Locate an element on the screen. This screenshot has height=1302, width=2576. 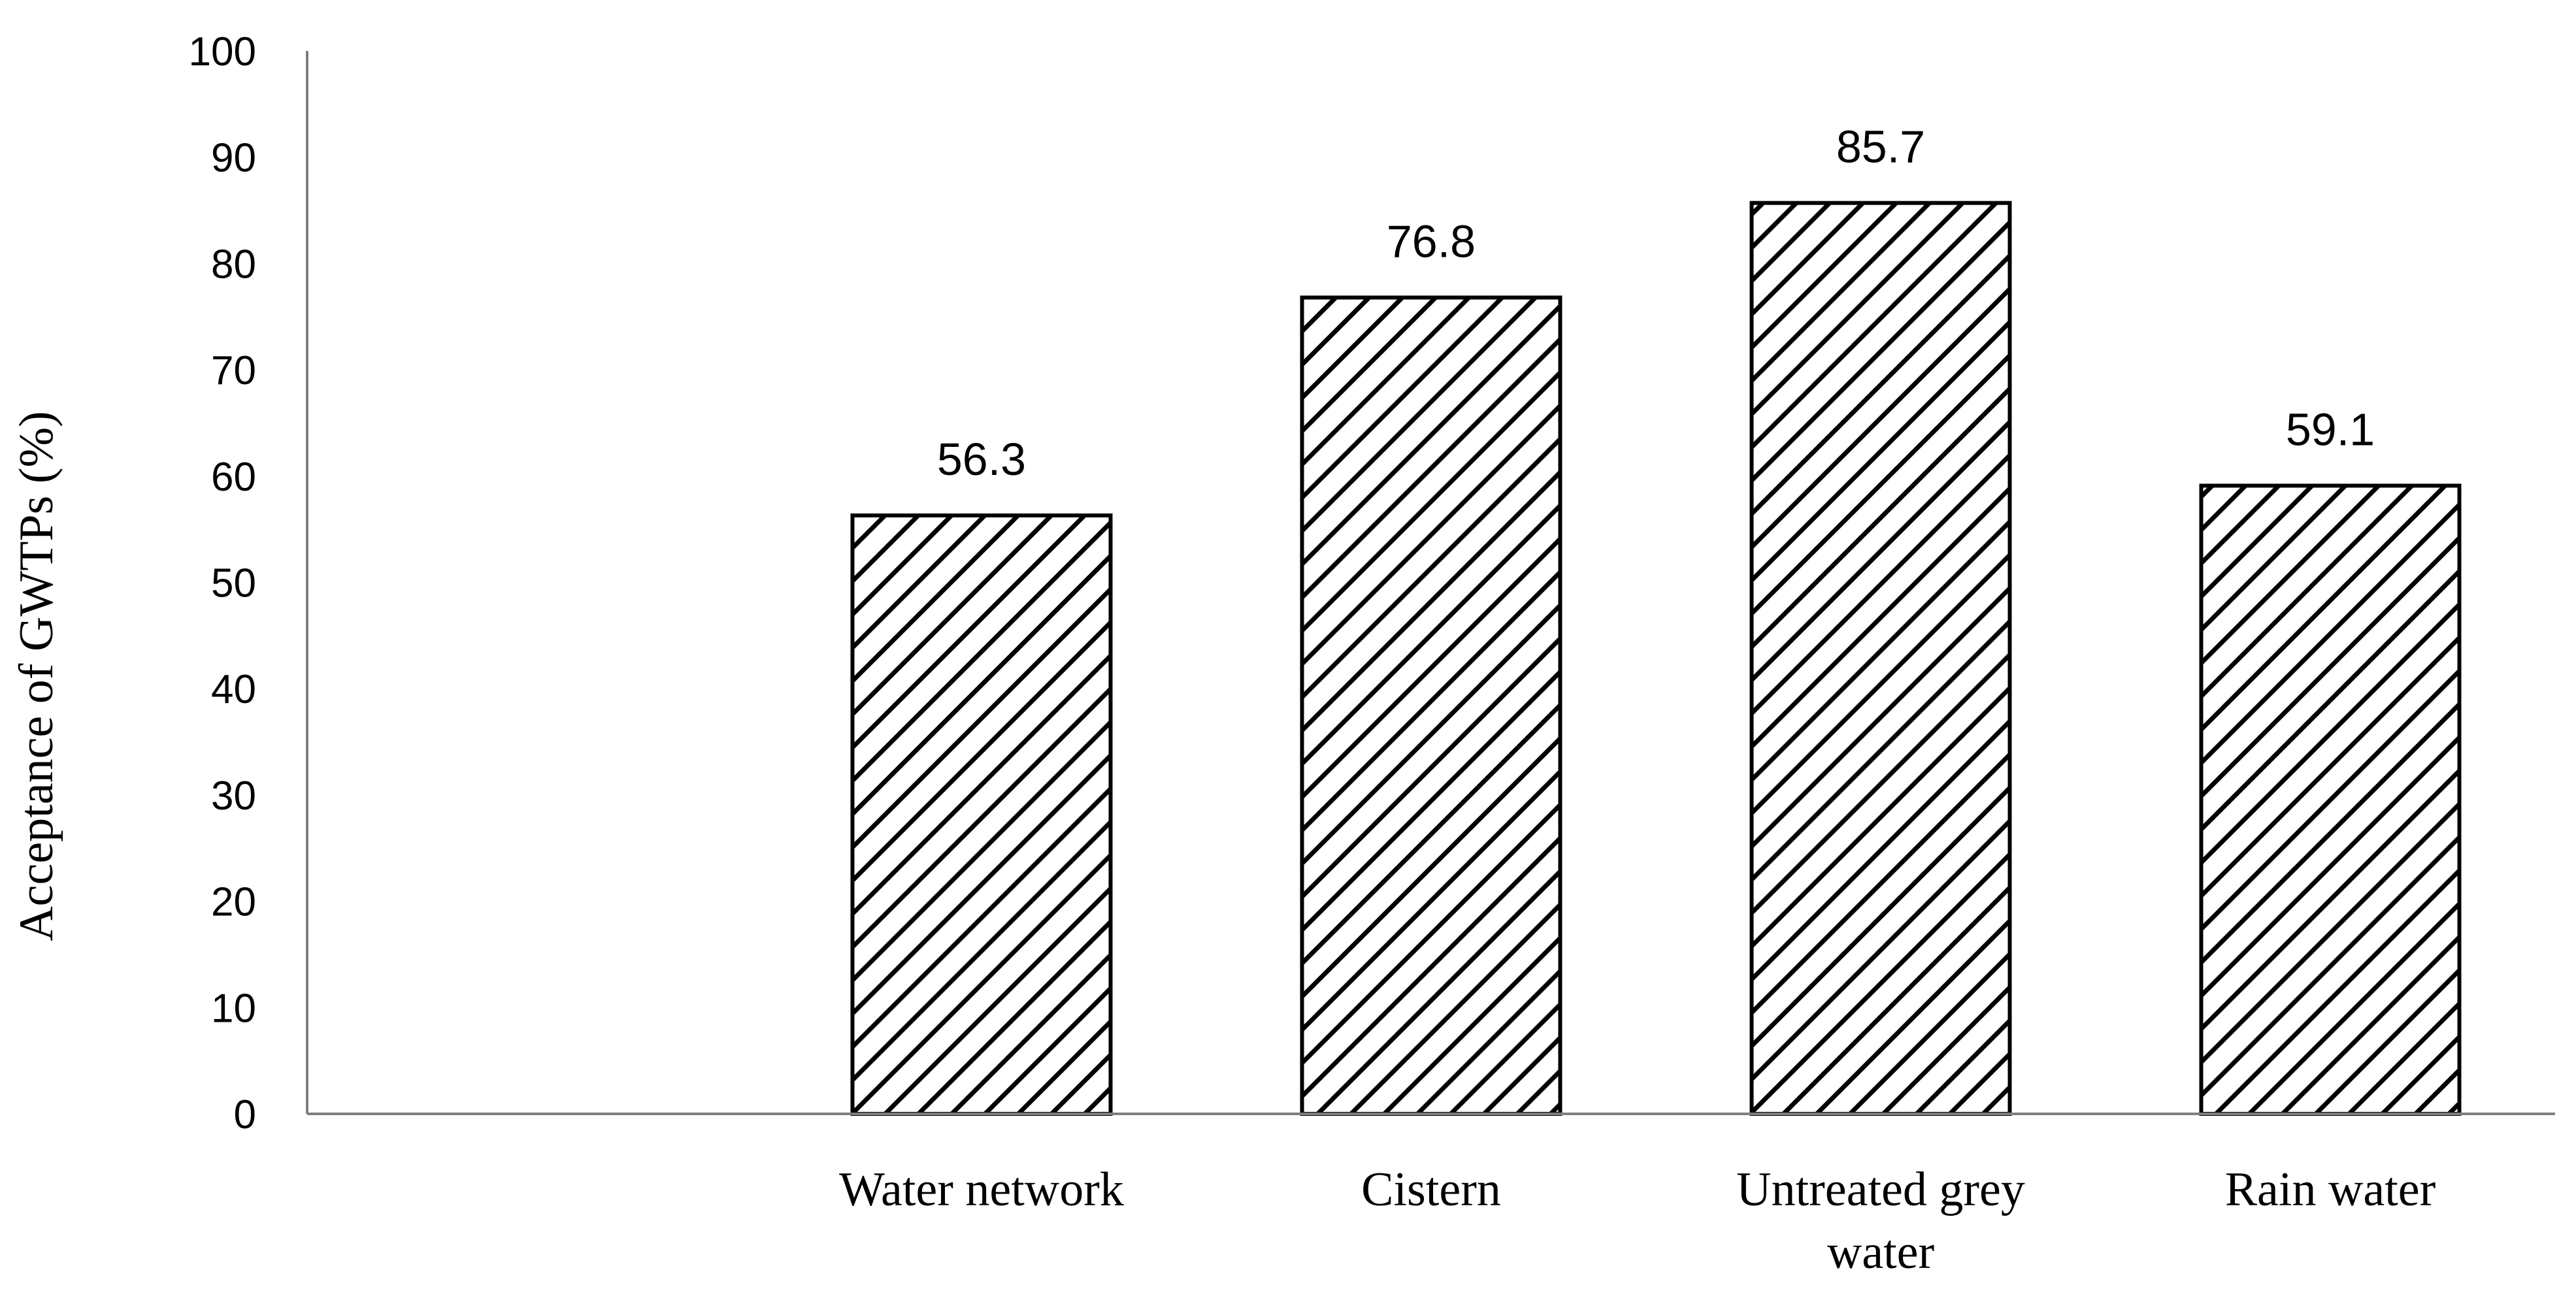
y-axis-title: Acceptance of GWTPs (%) is located at coordinates (36, 676).